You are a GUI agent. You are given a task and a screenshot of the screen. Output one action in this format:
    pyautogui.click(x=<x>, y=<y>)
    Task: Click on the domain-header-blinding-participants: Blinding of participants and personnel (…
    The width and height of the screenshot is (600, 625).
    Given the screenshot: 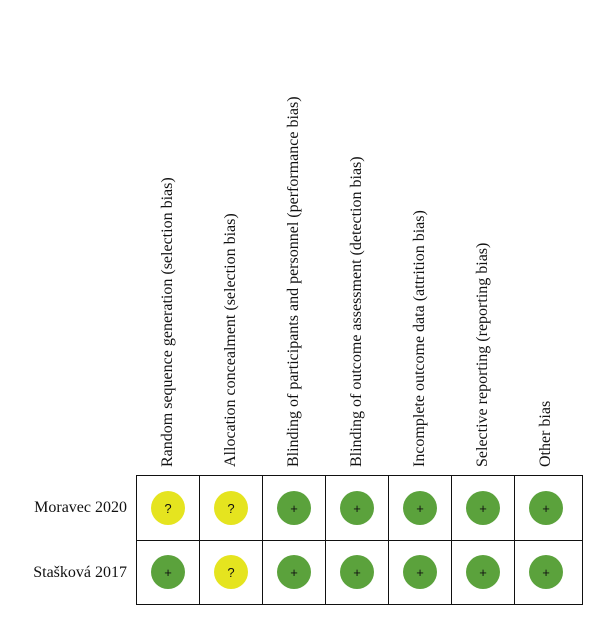 What is the action you would take?
    pyautogui.click(x=293, y=281)
    